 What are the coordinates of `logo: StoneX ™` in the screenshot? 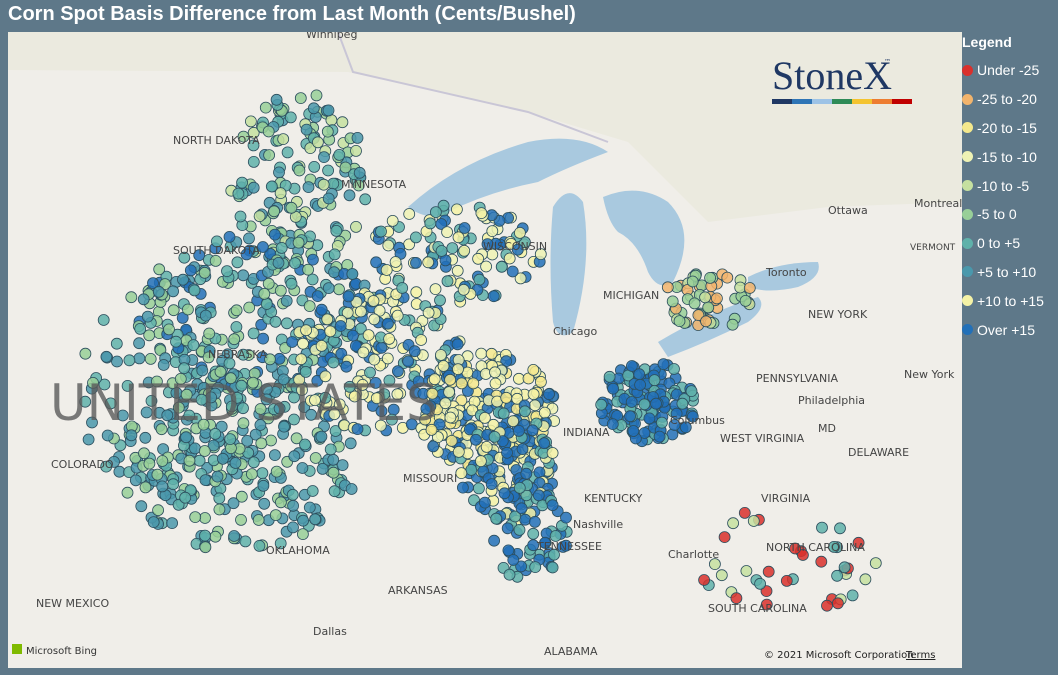 It's located at (842, 78).